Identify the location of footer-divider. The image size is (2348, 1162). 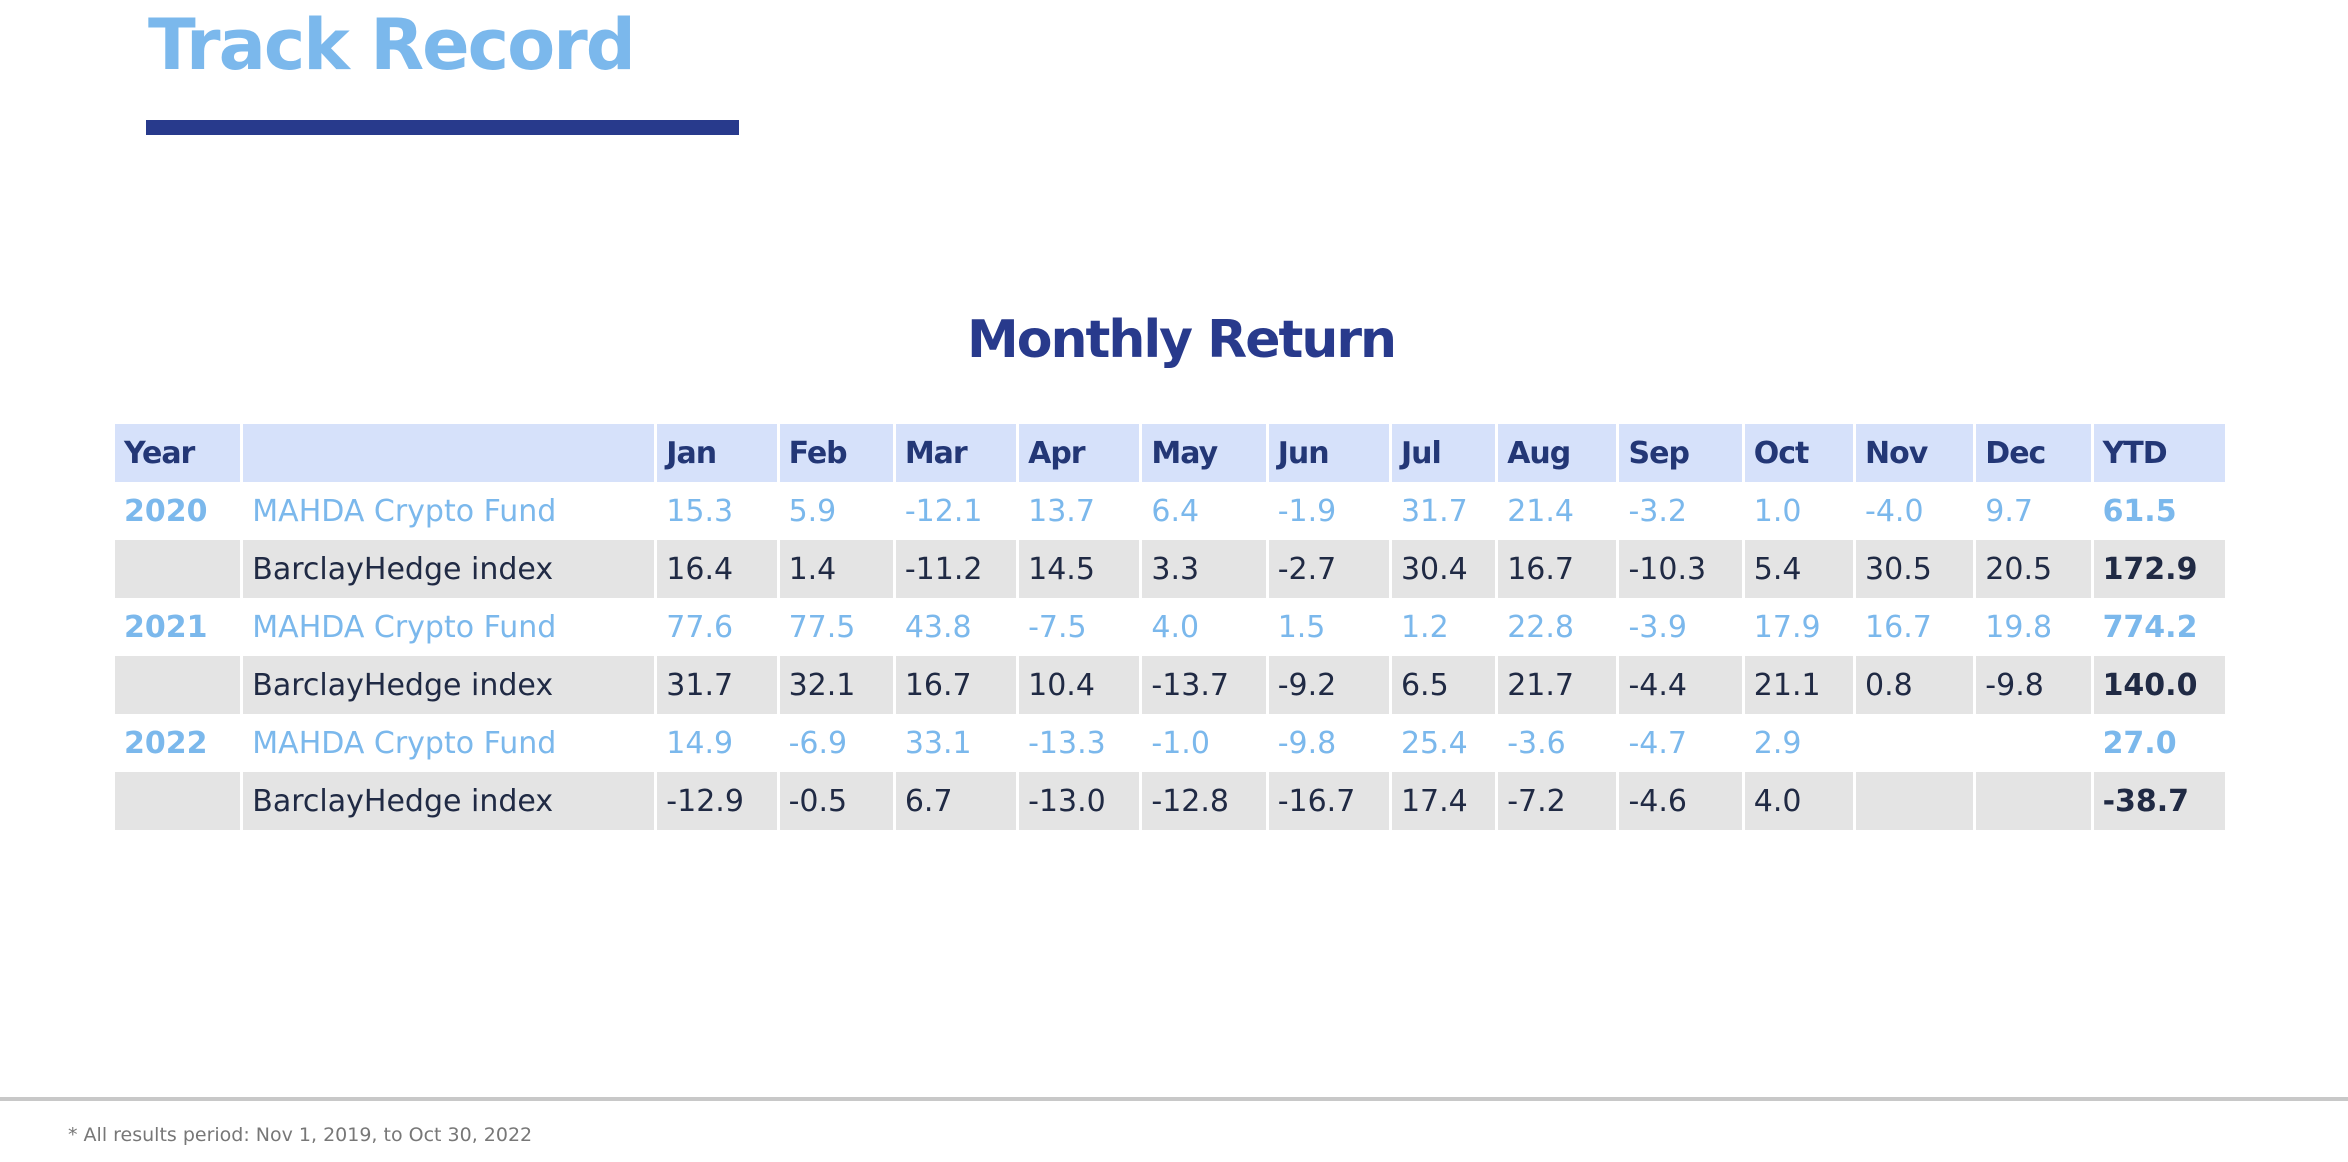
(1174, 1099).